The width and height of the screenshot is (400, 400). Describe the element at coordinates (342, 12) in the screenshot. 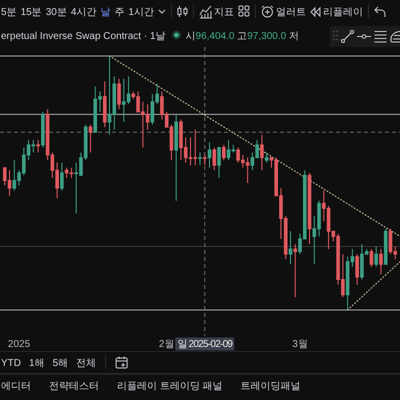

I see `annotation: 리플레이` at that location.